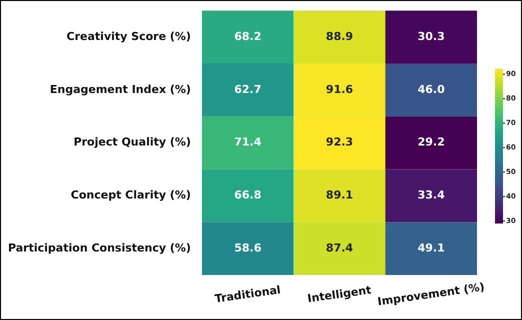 The height and width of the screenshot is (320, 522). Describe the element at coordinates (248, 89) in the screenshot. I see `data-label: 62.7` at that location.